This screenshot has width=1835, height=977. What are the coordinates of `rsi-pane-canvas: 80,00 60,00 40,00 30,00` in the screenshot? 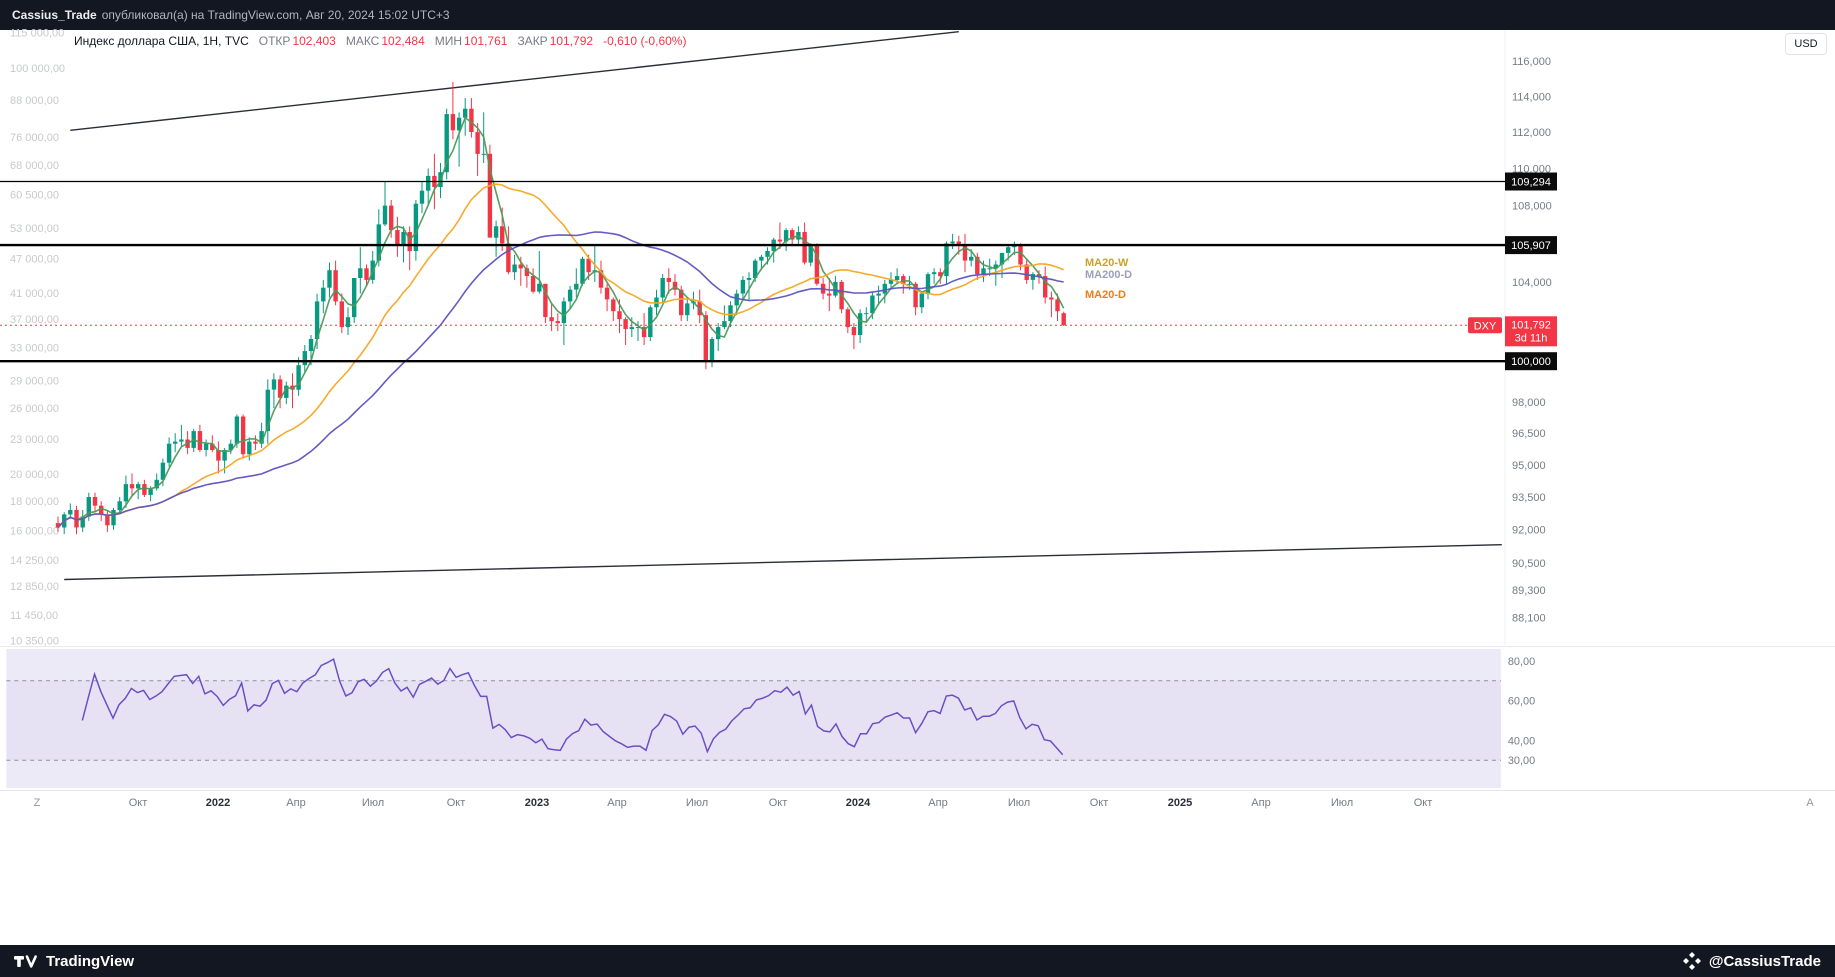 It's located at (917, 718).